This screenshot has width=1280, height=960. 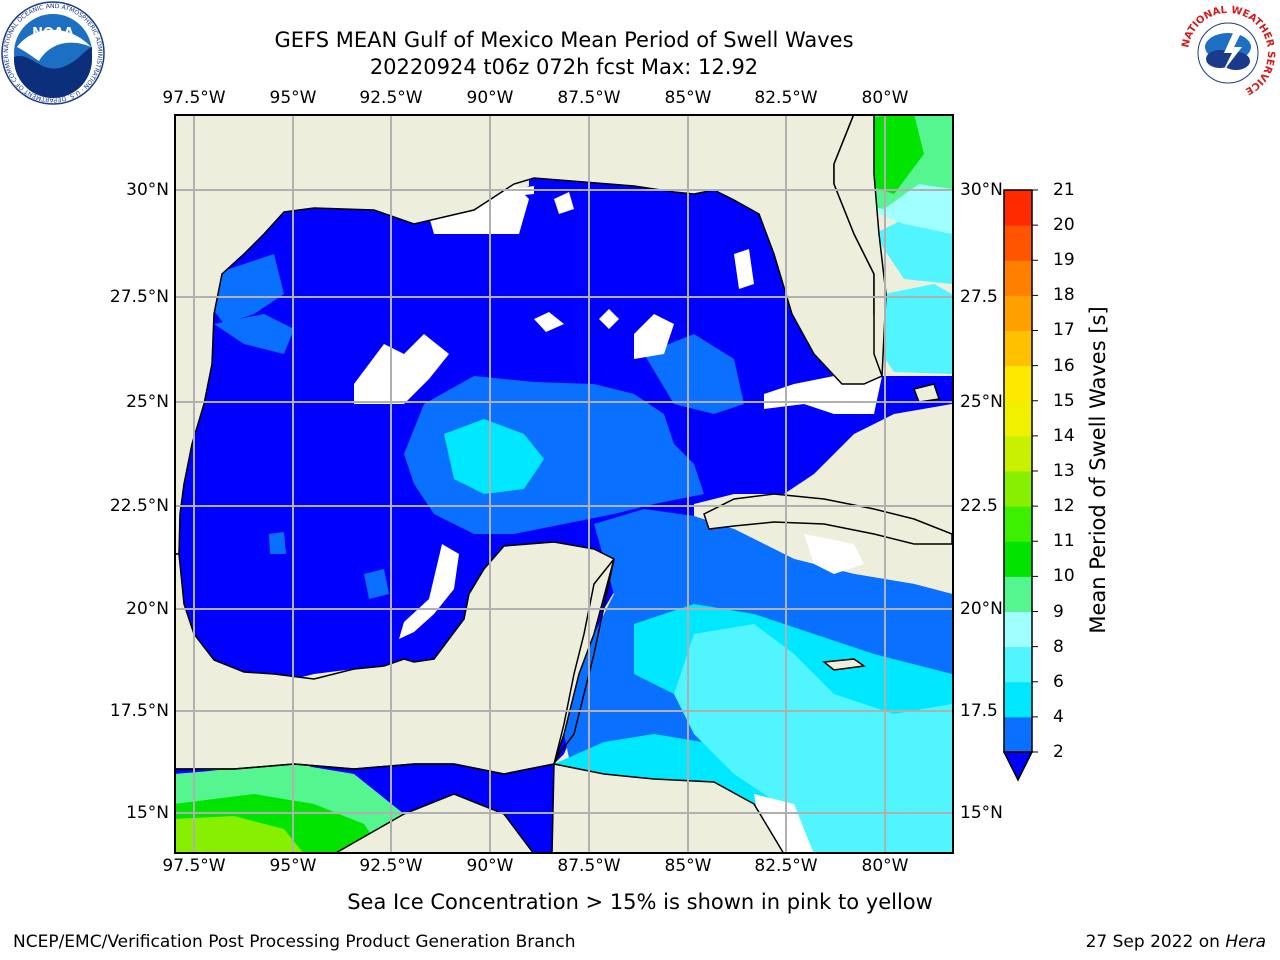 What do you see at coordinates (688, 98) in the screenshot?
I see `lon-tick-top: 85°W` at bounding box center [688, 98].